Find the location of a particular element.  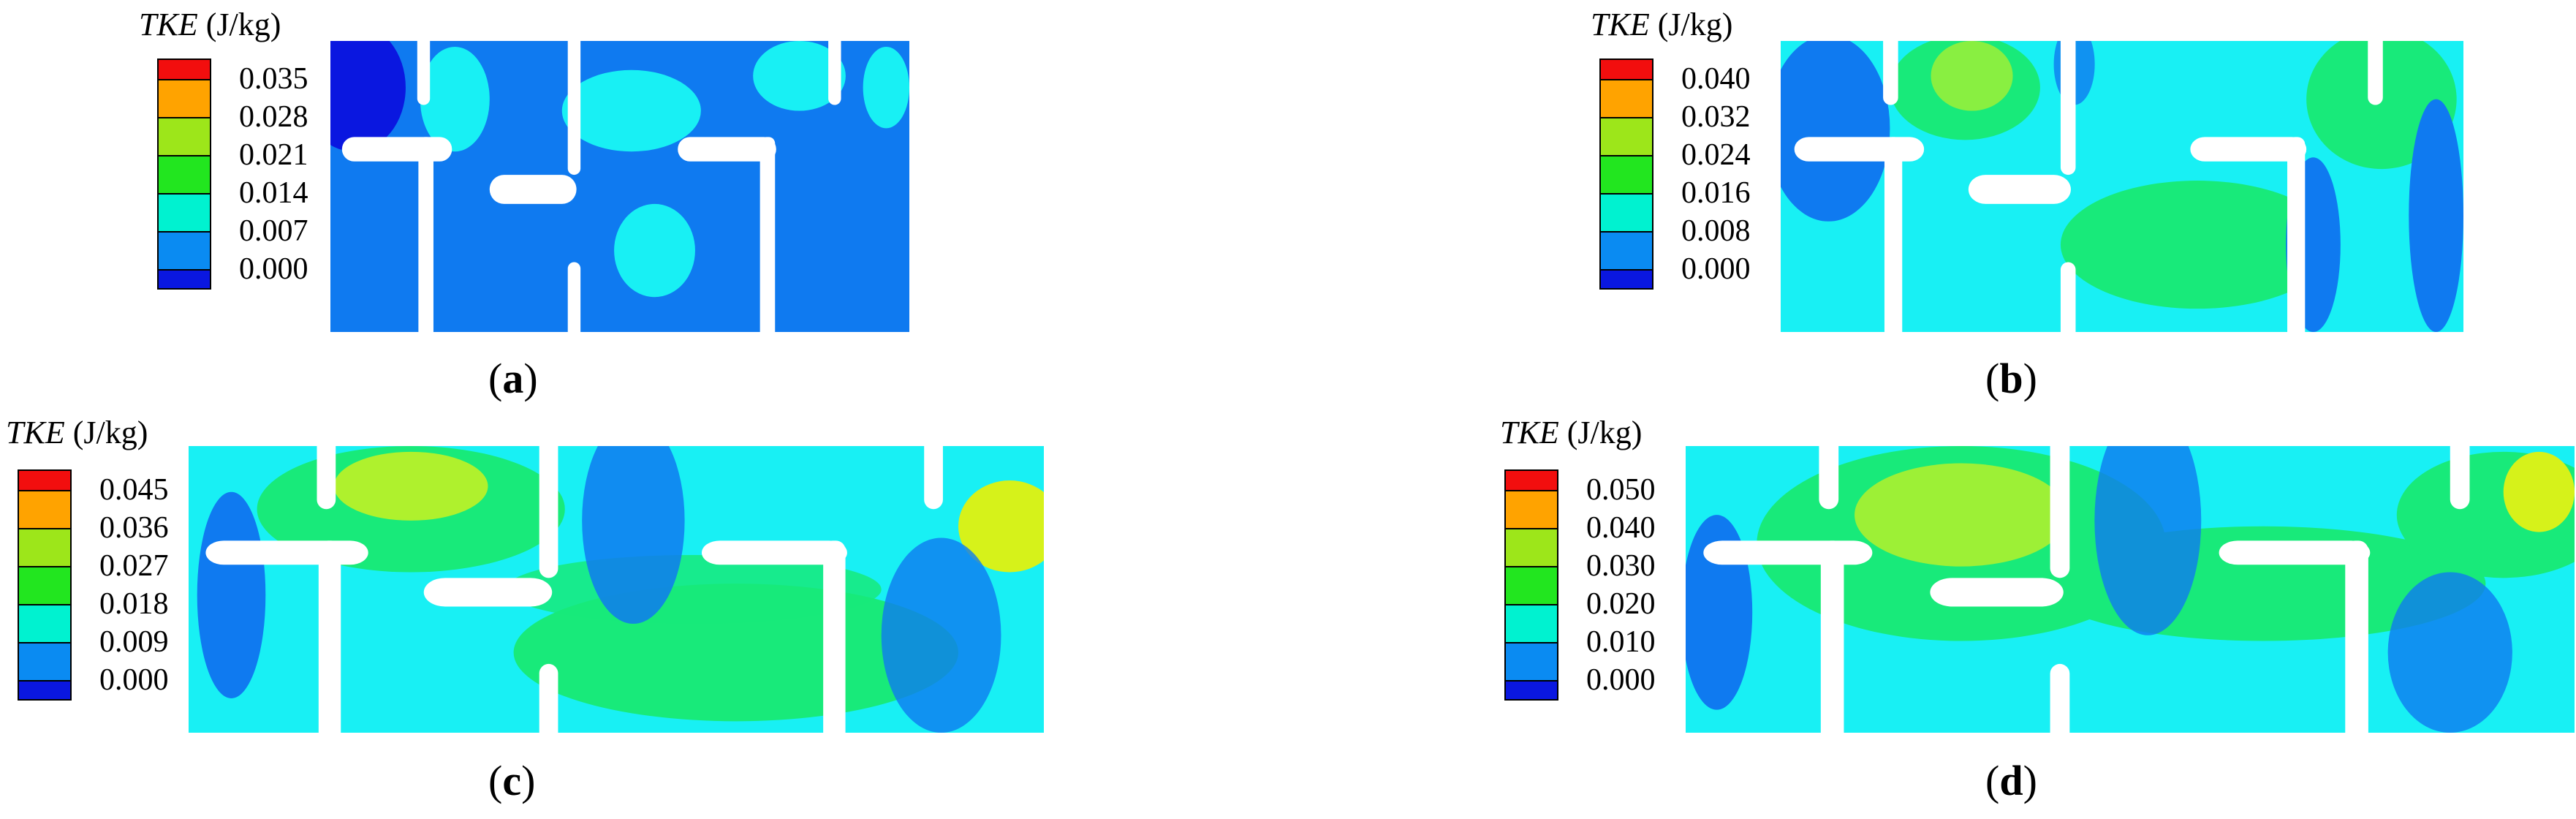

tke-contour-field-d is located at coordinates (2130, 589).